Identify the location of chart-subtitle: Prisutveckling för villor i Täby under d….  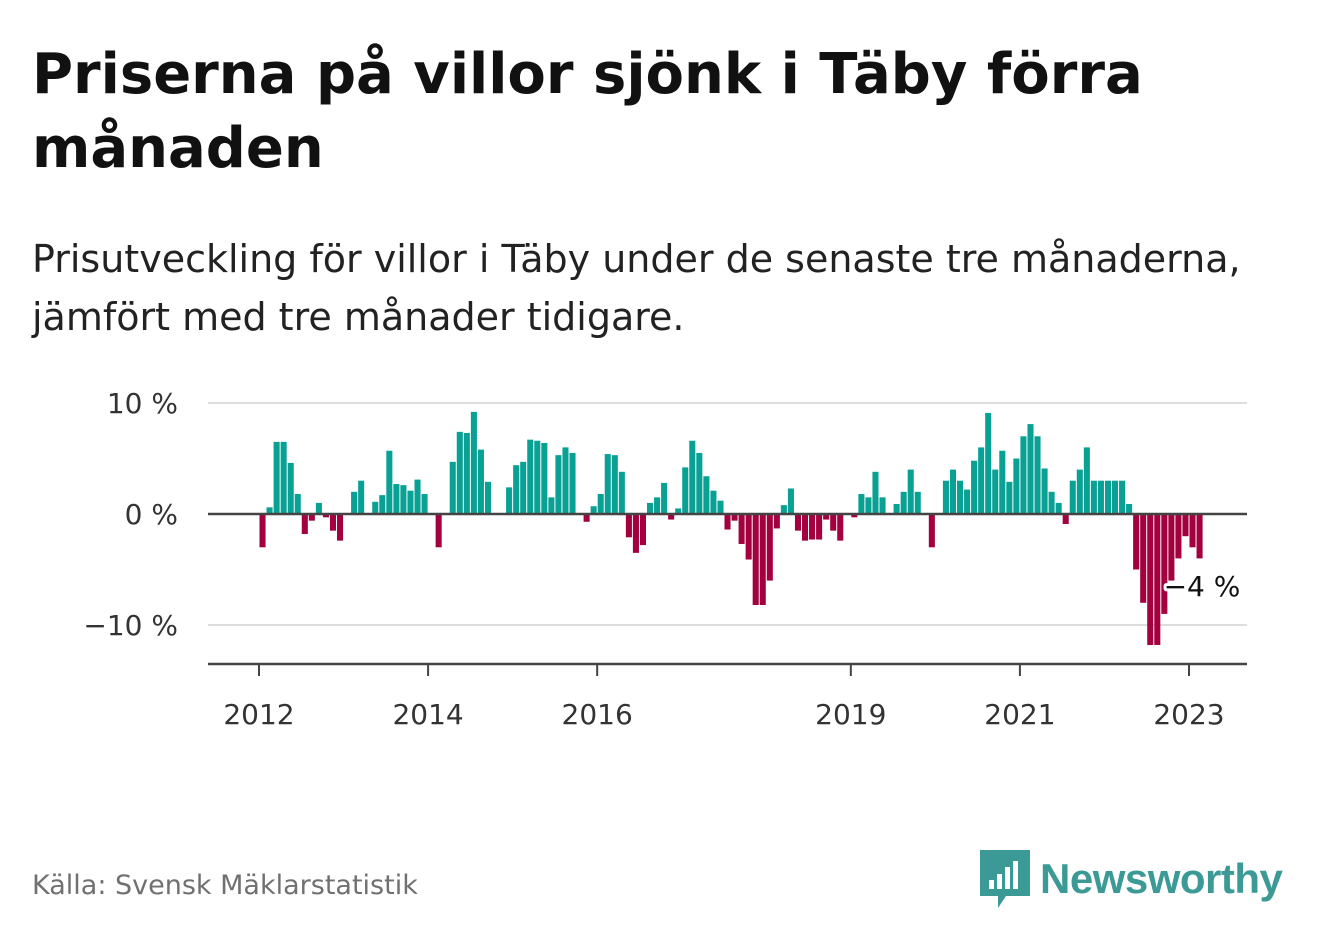
(636, 288).